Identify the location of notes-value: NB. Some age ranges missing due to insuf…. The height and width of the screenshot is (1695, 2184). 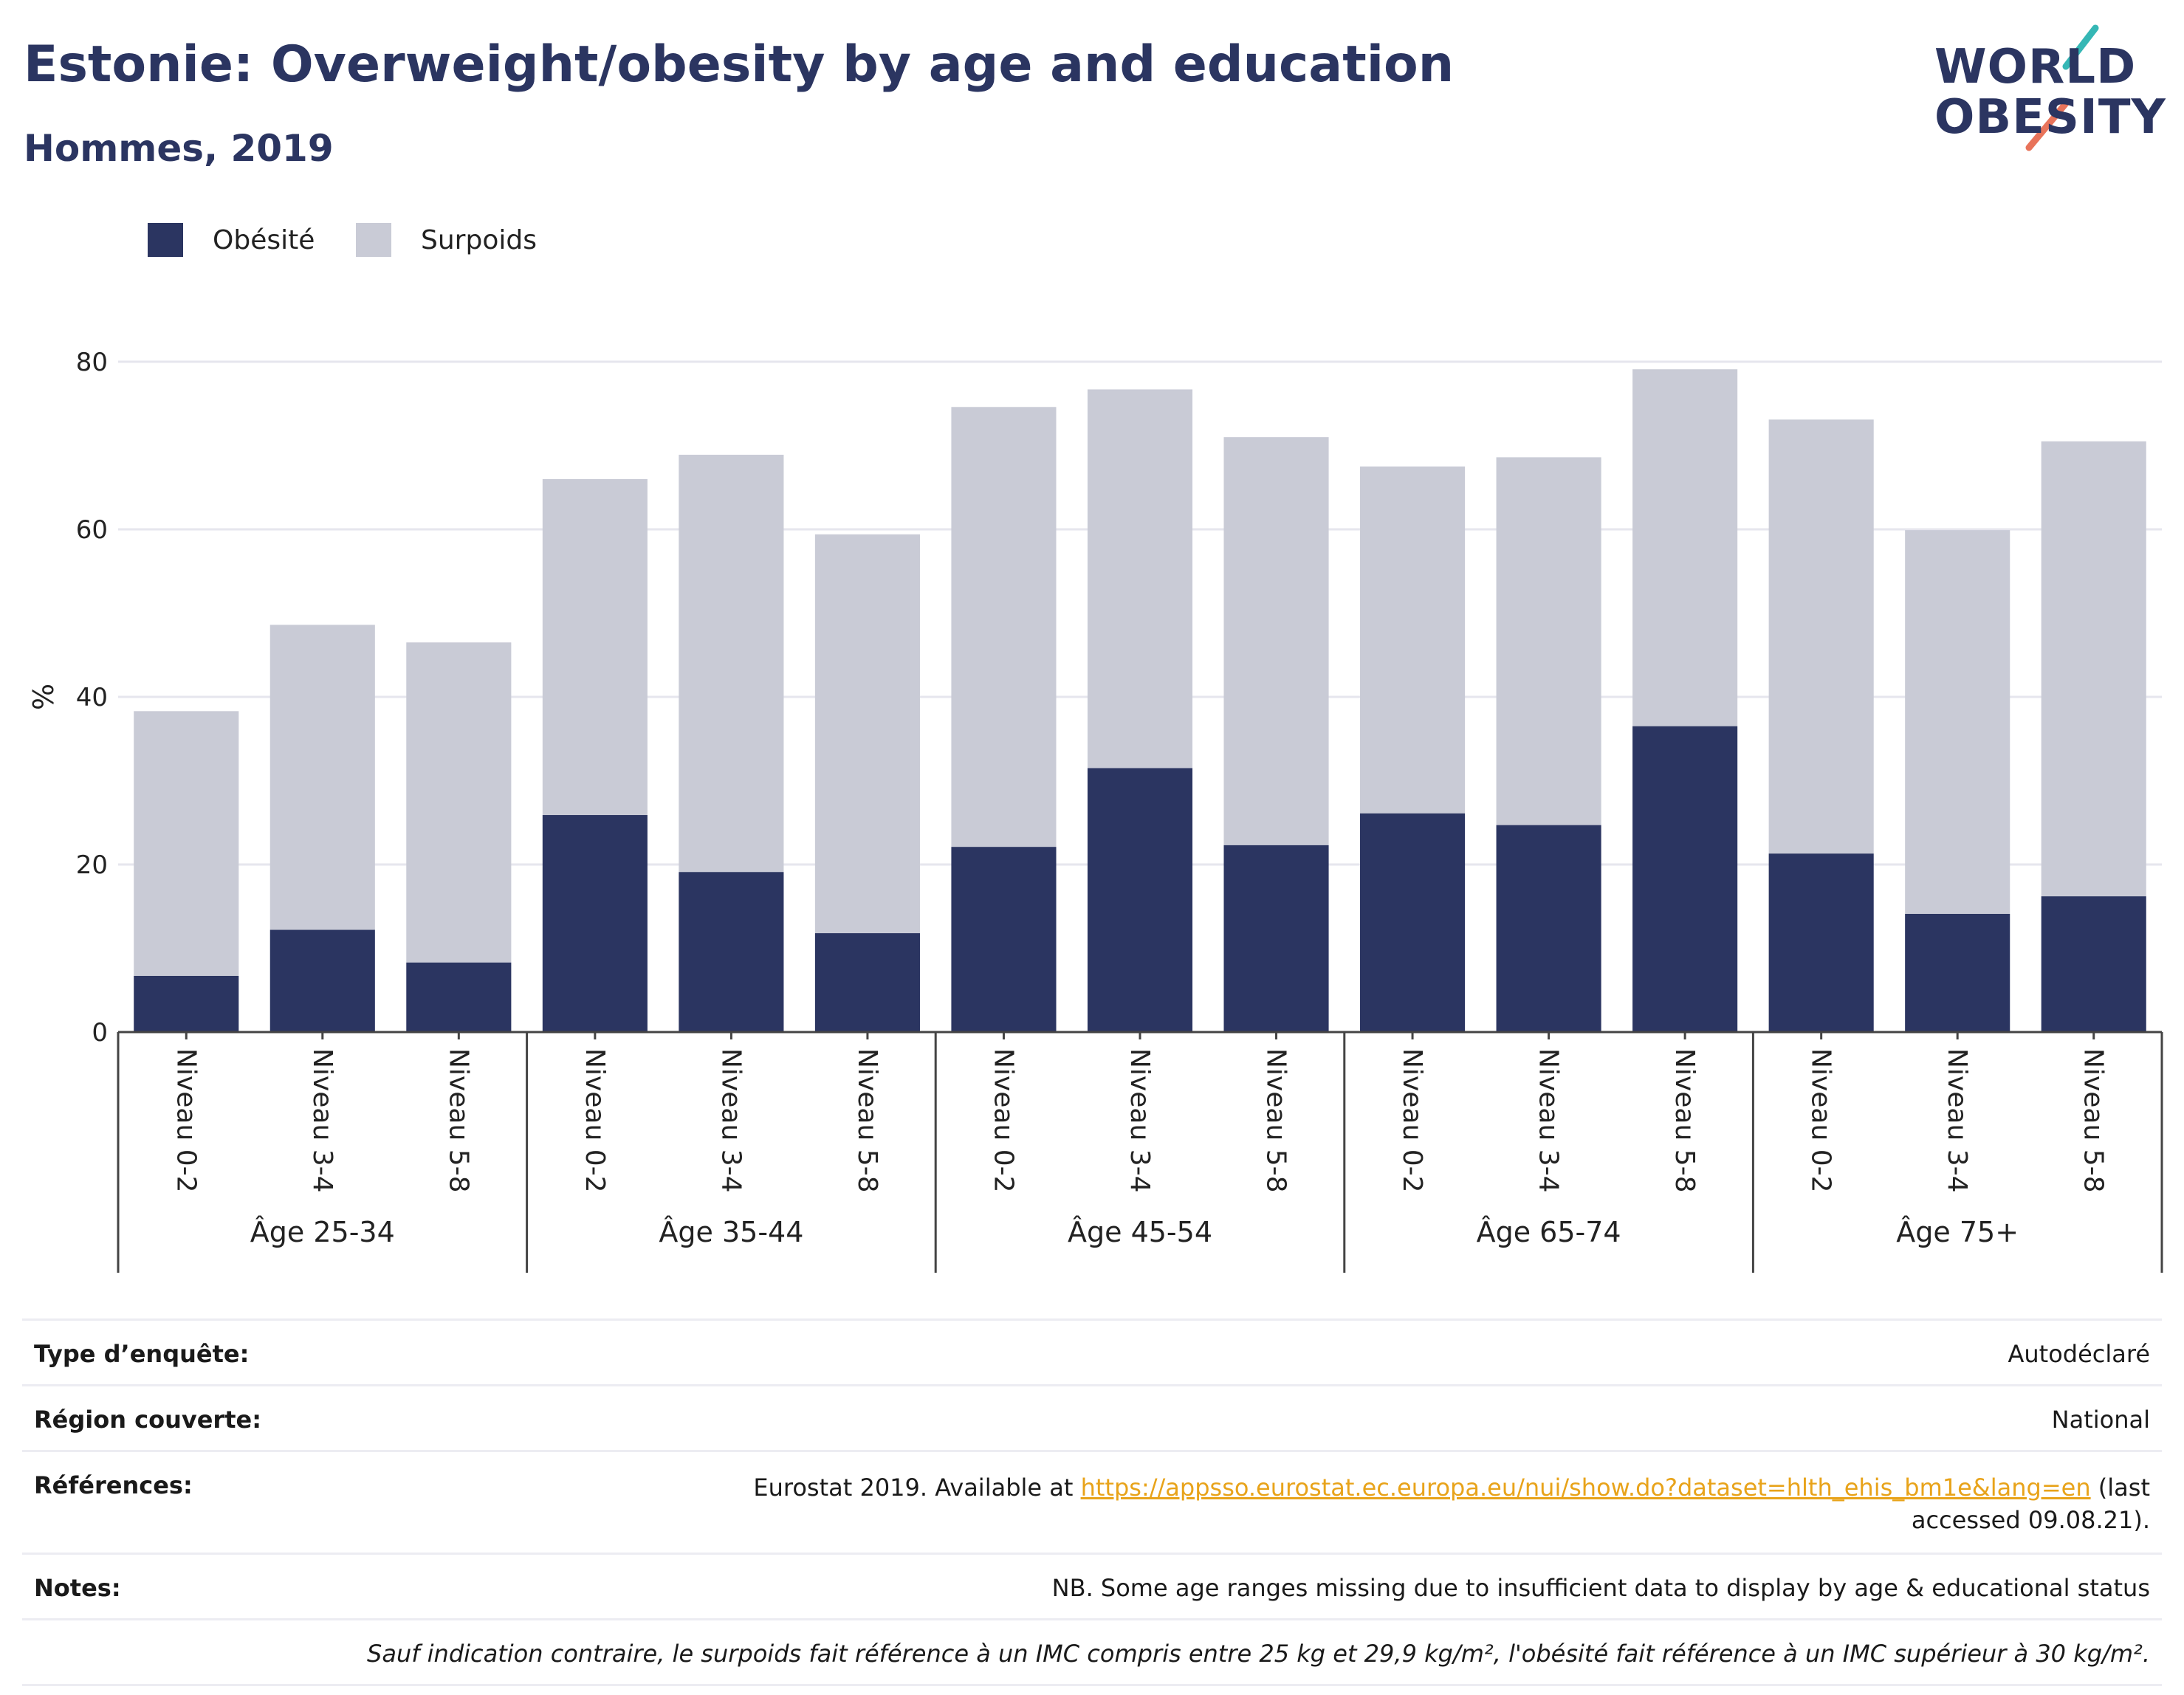
(1601, 1588).